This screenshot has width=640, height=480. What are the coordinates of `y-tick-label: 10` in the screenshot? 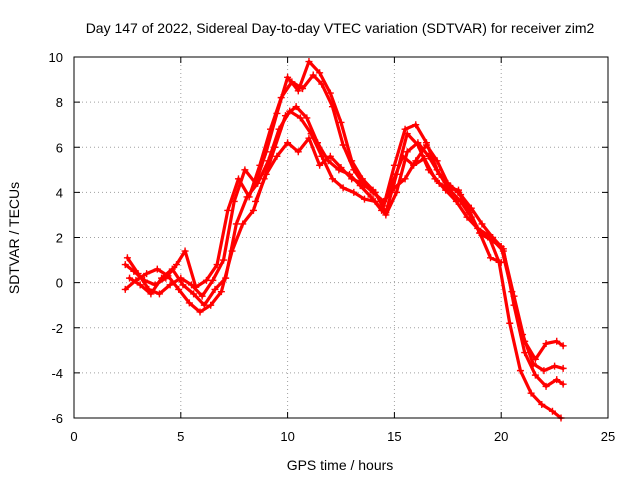 It's located at (56, 57).